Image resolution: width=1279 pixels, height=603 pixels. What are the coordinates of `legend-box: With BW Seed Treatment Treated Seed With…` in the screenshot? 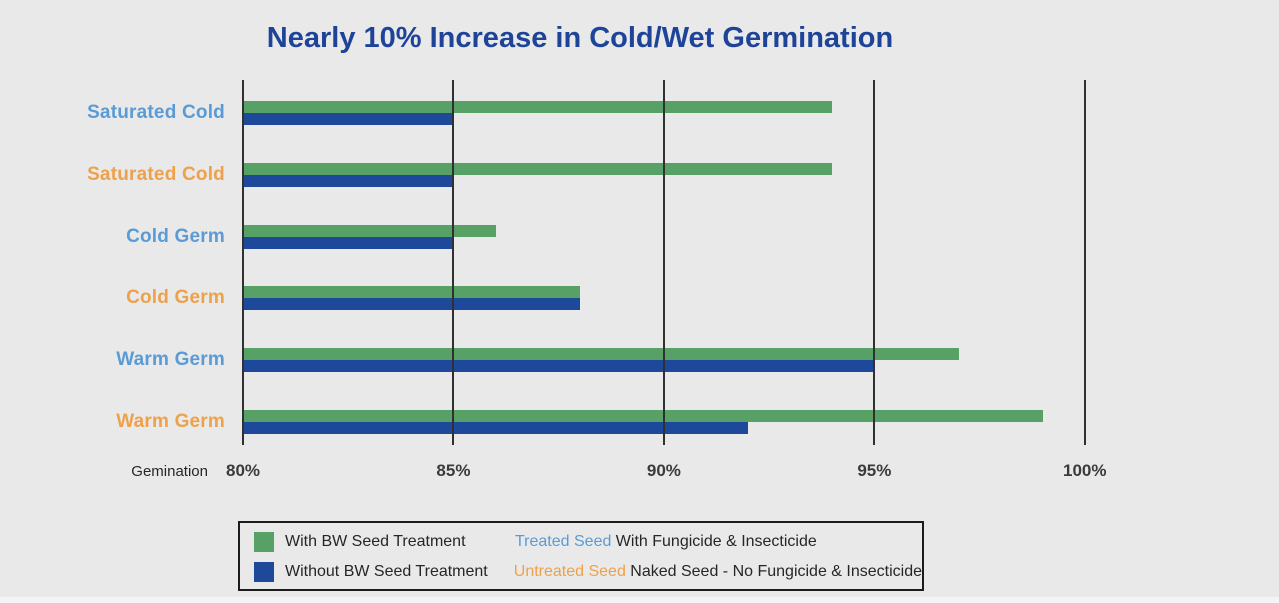 It's located at (581, 556).